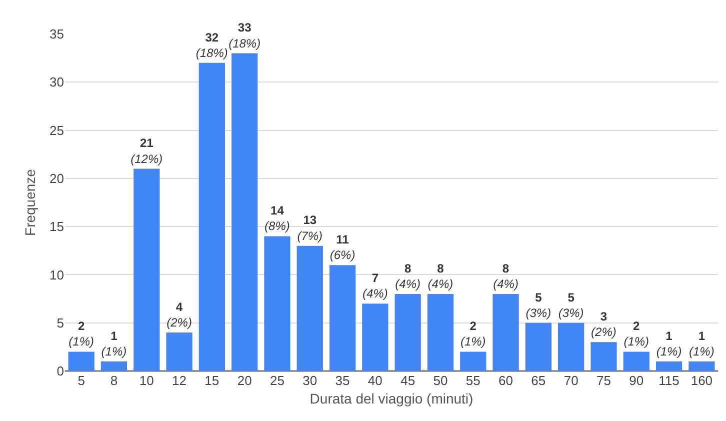  What do you see at coordinates (310, 380) in the screenshot?
I see `x-tick-label: 30` at bounding box center [310, 380].